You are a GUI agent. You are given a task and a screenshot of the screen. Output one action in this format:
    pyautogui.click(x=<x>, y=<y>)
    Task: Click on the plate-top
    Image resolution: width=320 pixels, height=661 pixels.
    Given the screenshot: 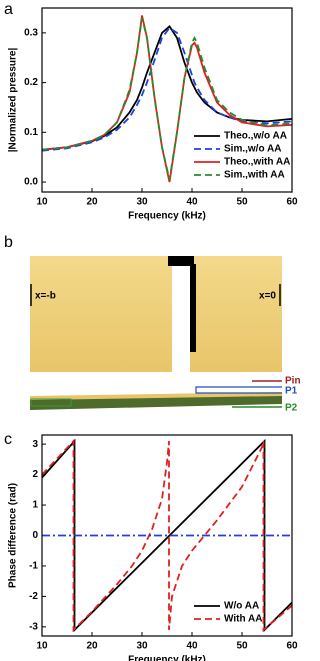 What is the action you would take?
    pyautogui.click(x=156, y=396)
    